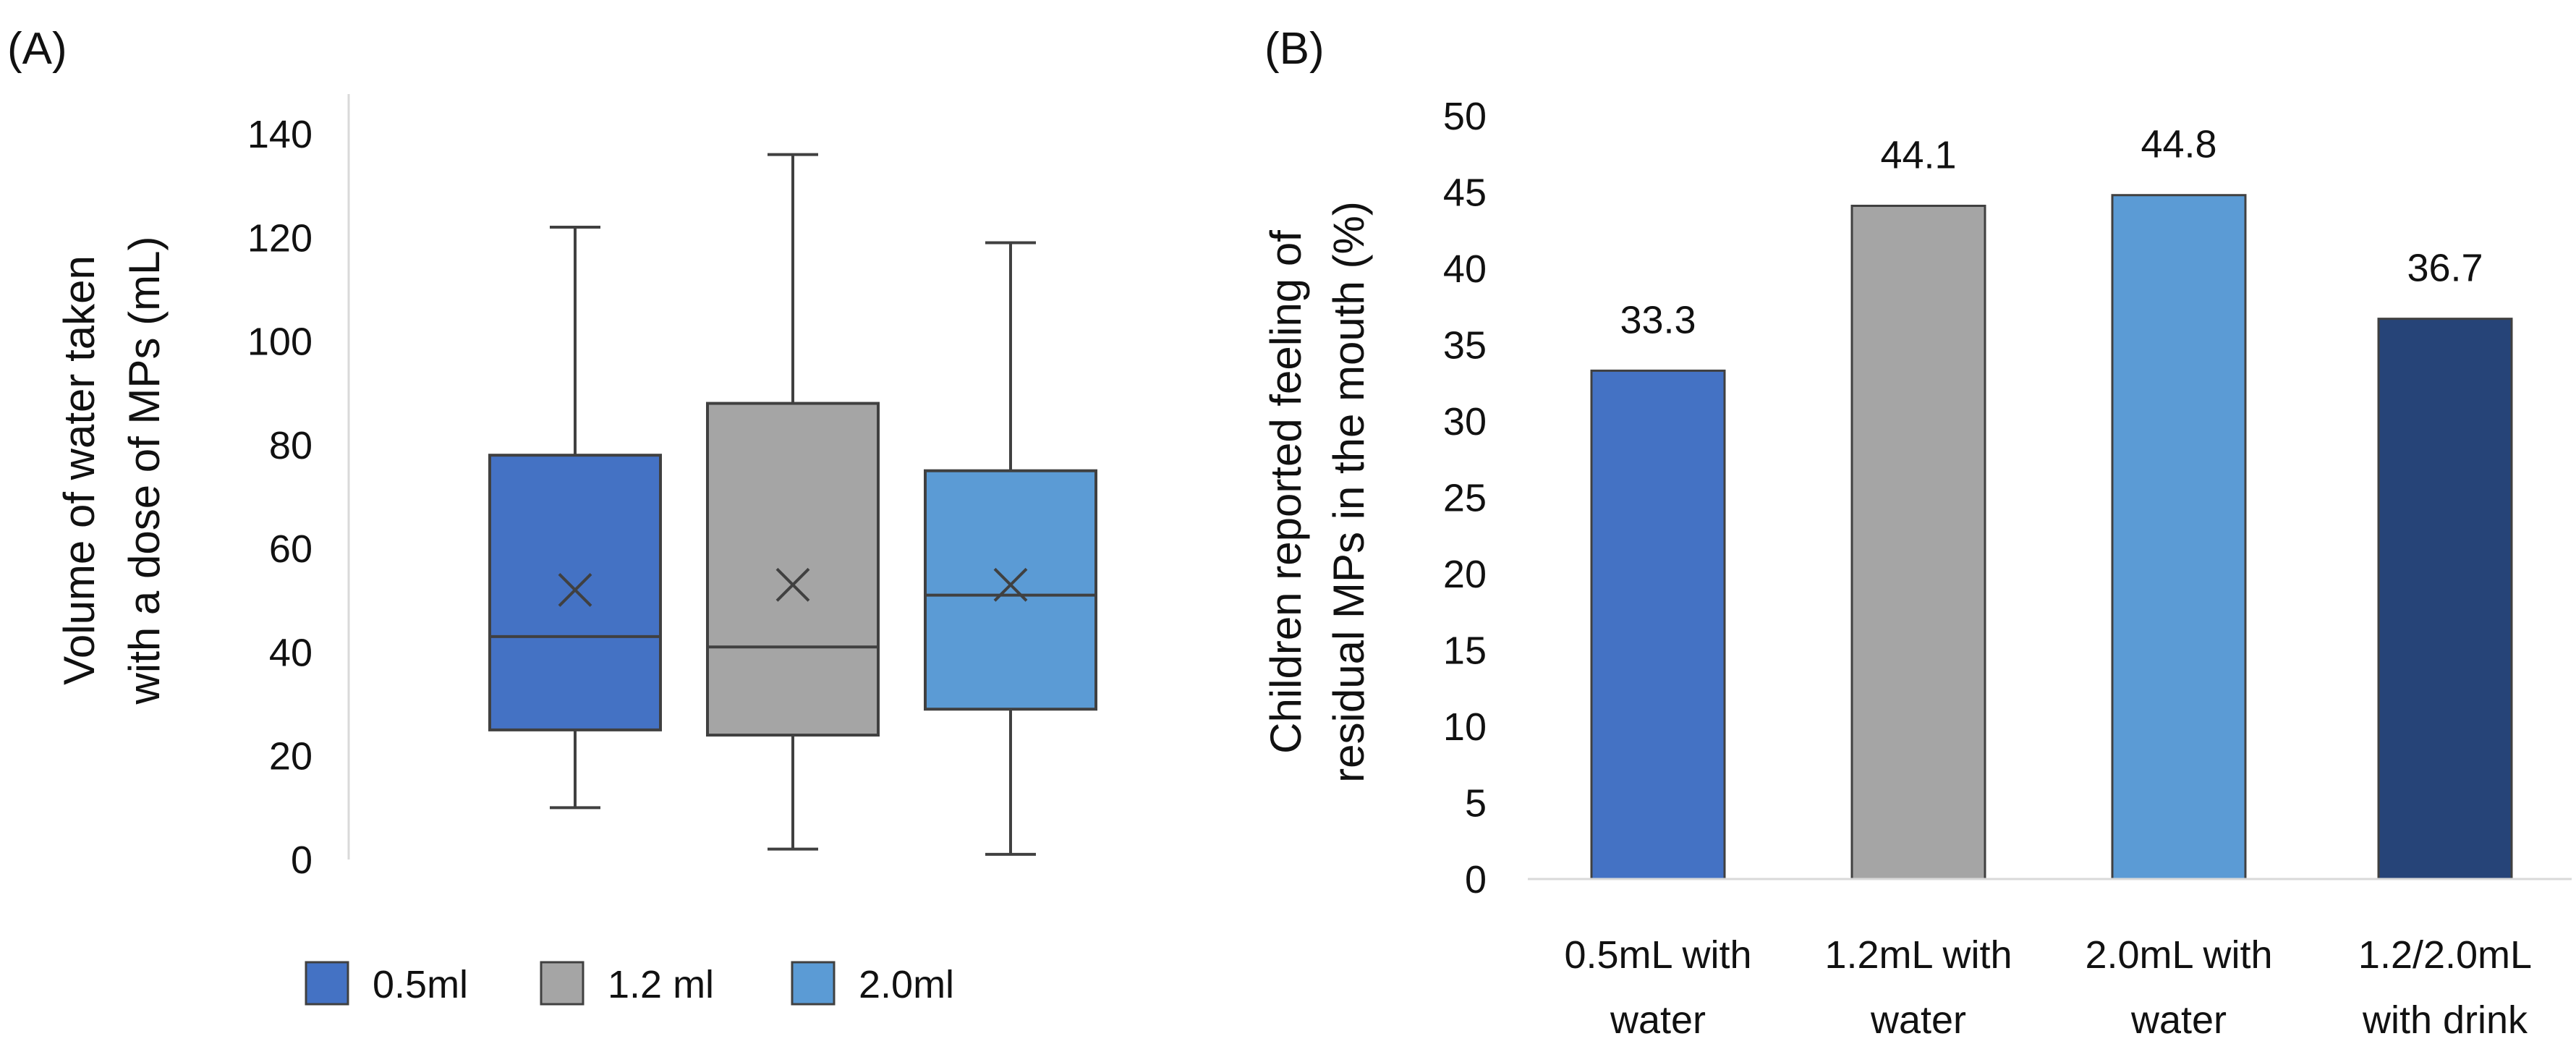 The image size is (2576, 1057). What do you see at coordinates (1465, 422) in the screenshot?
I see `panel-b-y-tick-label-30: 30` at bounding box center [1465, 422].